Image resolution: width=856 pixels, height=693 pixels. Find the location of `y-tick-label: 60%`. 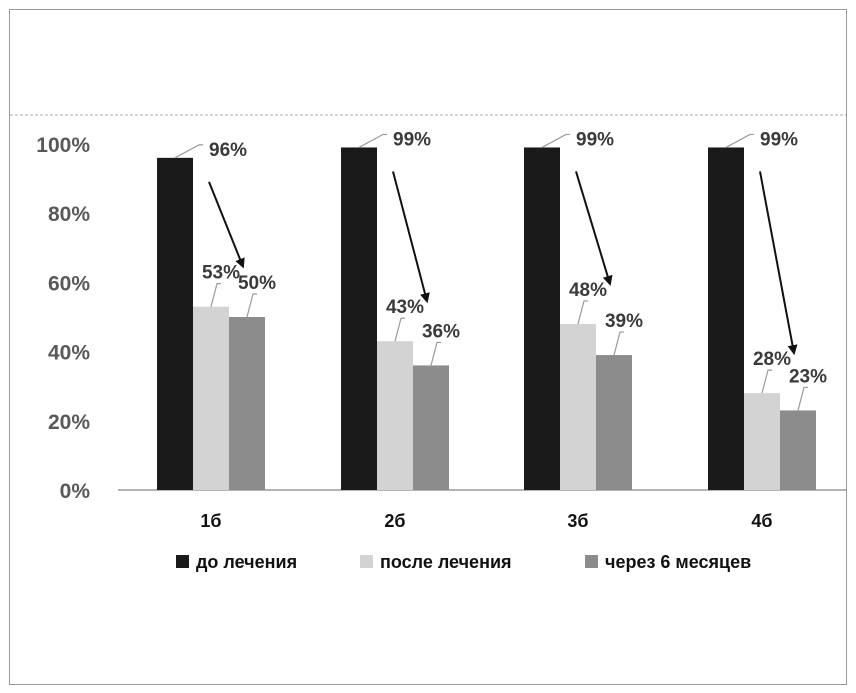

y-tick-label: 60% is located at coordinates (69, 283).